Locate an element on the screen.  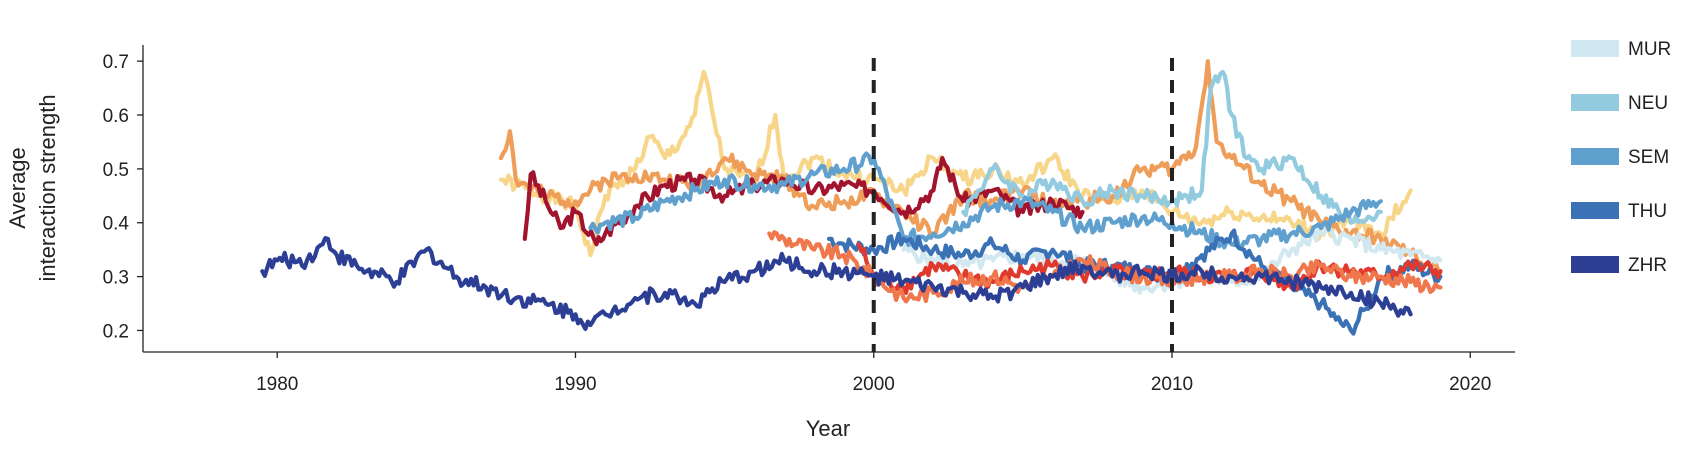
legend-swatch-neu is located at coordinates (1595, 102).